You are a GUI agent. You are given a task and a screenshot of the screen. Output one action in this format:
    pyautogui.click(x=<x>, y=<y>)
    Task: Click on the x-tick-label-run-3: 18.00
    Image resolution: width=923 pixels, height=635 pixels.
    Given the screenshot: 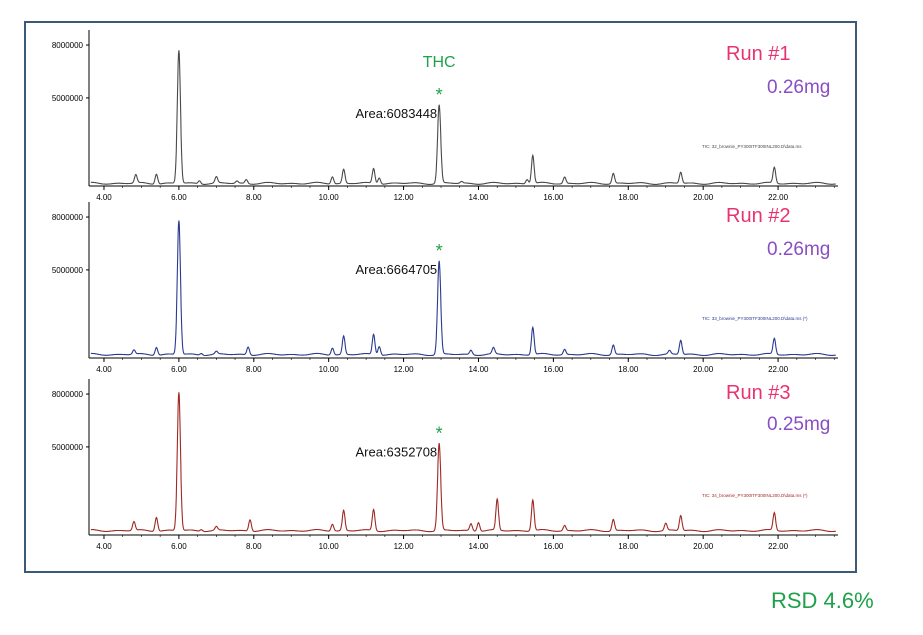 What is the action you would take?
    pyautogui.click(x=628, y=546)
    